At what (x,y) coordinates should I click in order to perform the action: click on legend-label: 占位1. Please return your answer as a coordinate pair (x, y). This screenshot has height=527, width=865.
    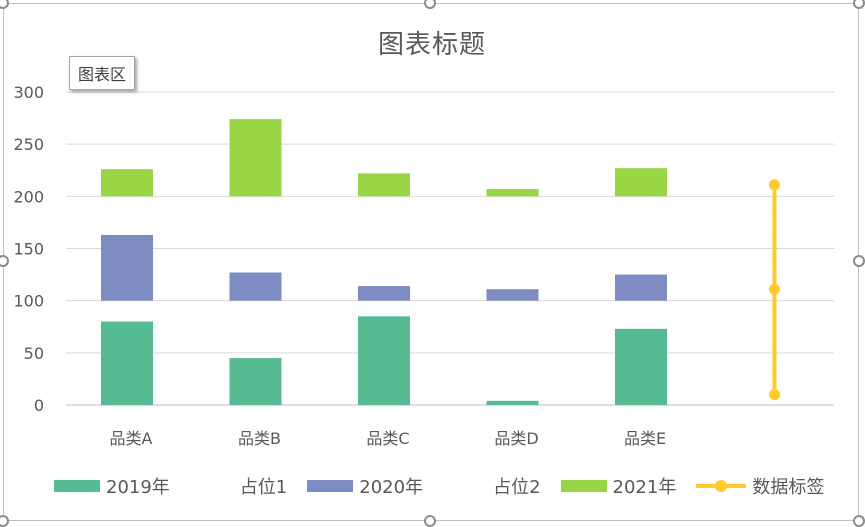
    Looking at the image, I should click on (263, 487).